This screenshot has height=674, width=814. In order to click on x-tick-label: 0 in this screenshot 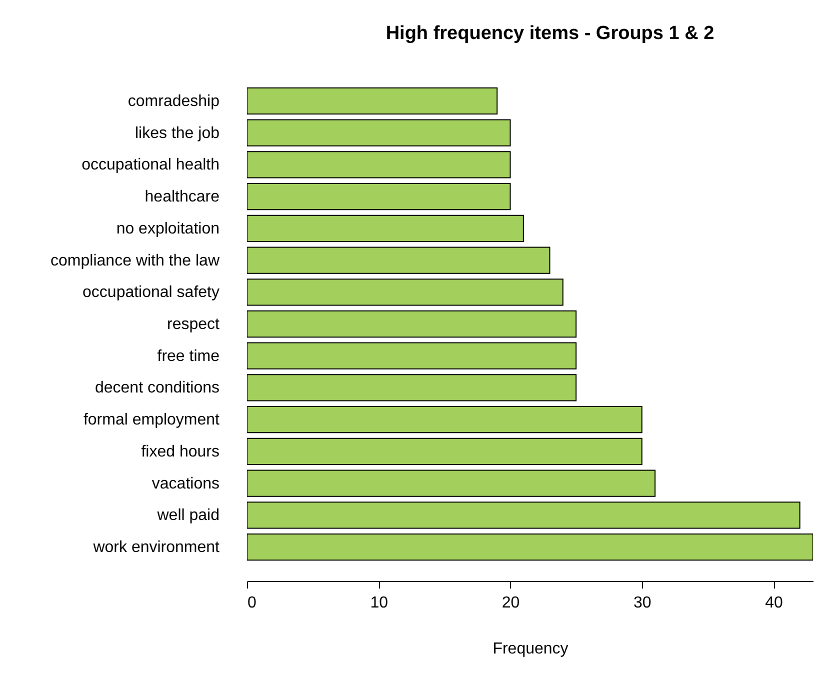, I will do `click(252, 603)`.